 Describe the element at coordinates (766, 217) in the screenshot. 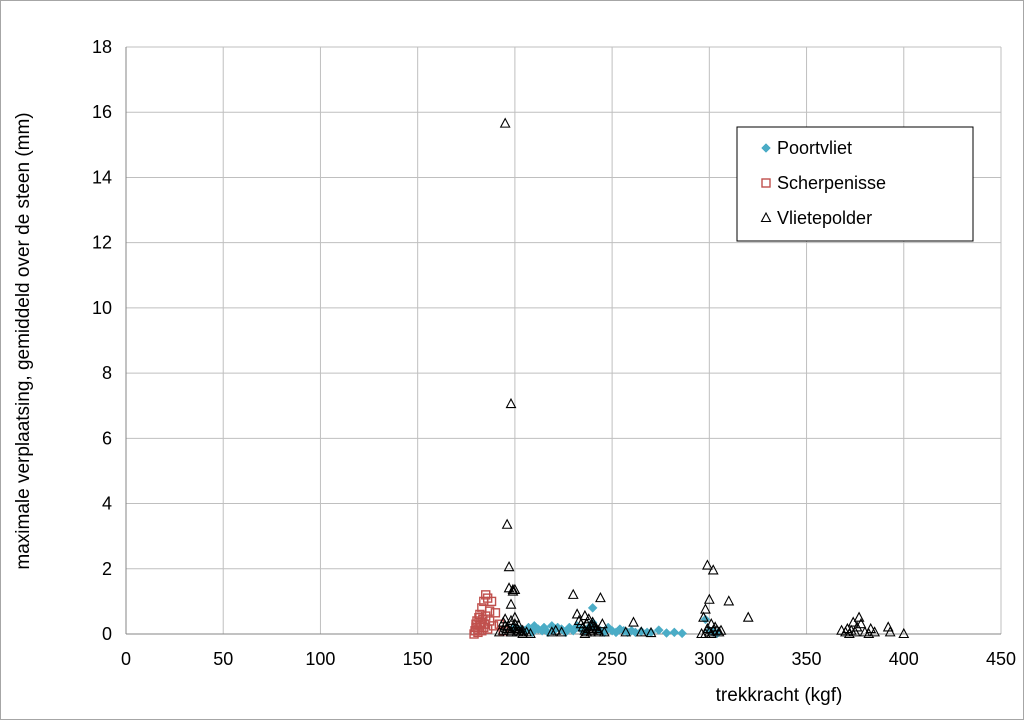

I see `legend-marker-vlietepolder` at that location.